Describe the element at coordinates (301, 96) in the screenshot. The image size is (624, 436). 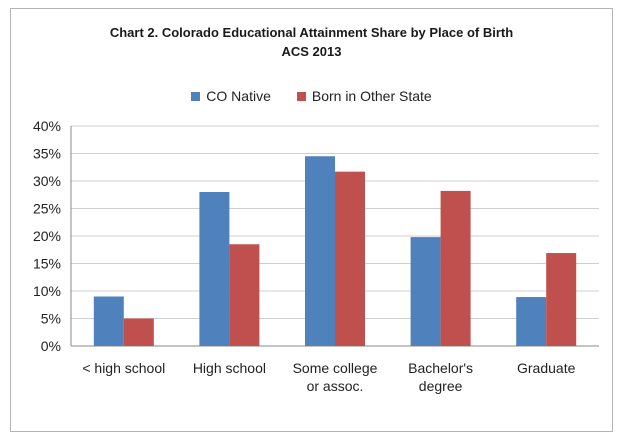
I see `legend-swatch-other-state` at that location.